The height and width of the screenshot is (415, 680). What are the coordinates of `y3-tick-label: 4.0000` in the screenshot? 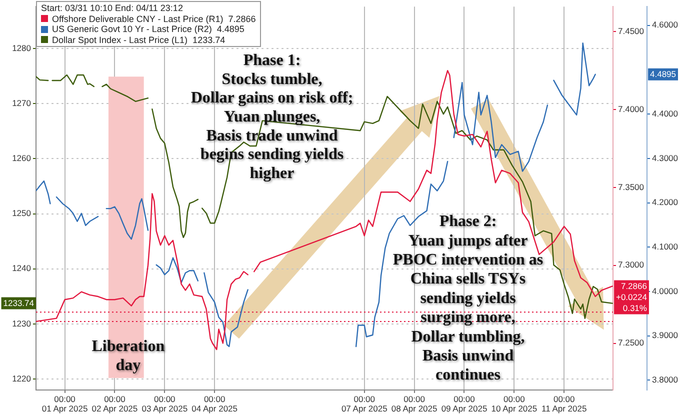 It's located at (665, 291).